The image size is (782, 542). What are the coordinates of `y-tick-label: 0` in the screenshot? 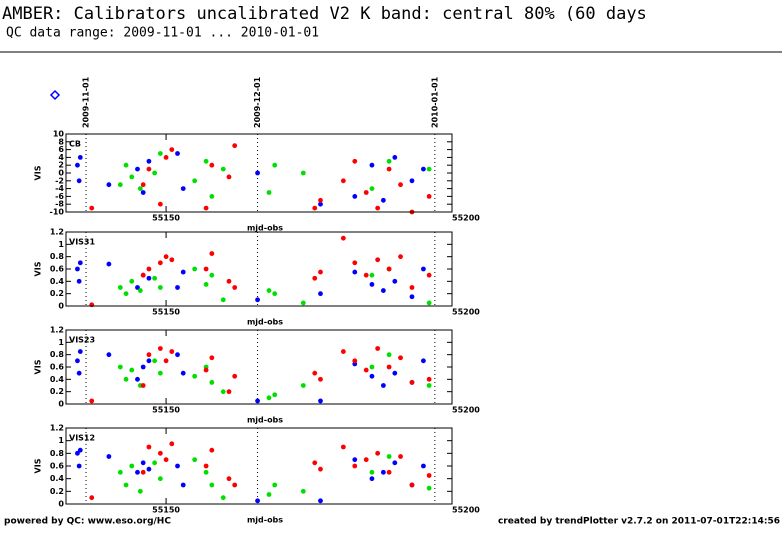 It's located at (61, 404).